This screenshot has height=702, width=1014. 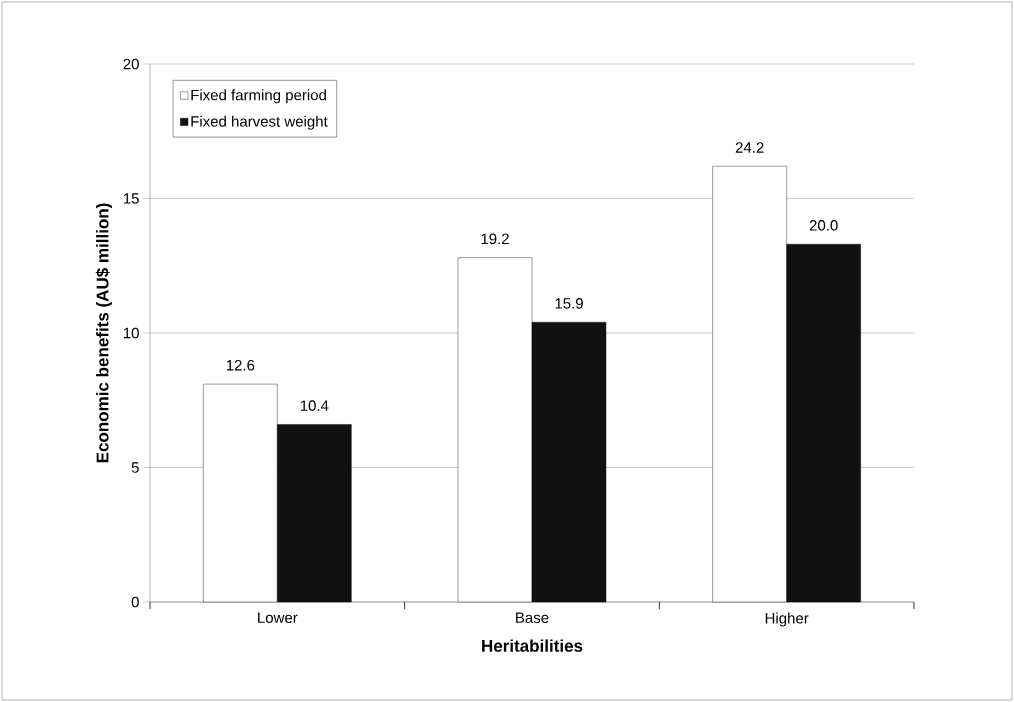 I want to click on x-tick-label: Lower, so click(x=278, y=617).